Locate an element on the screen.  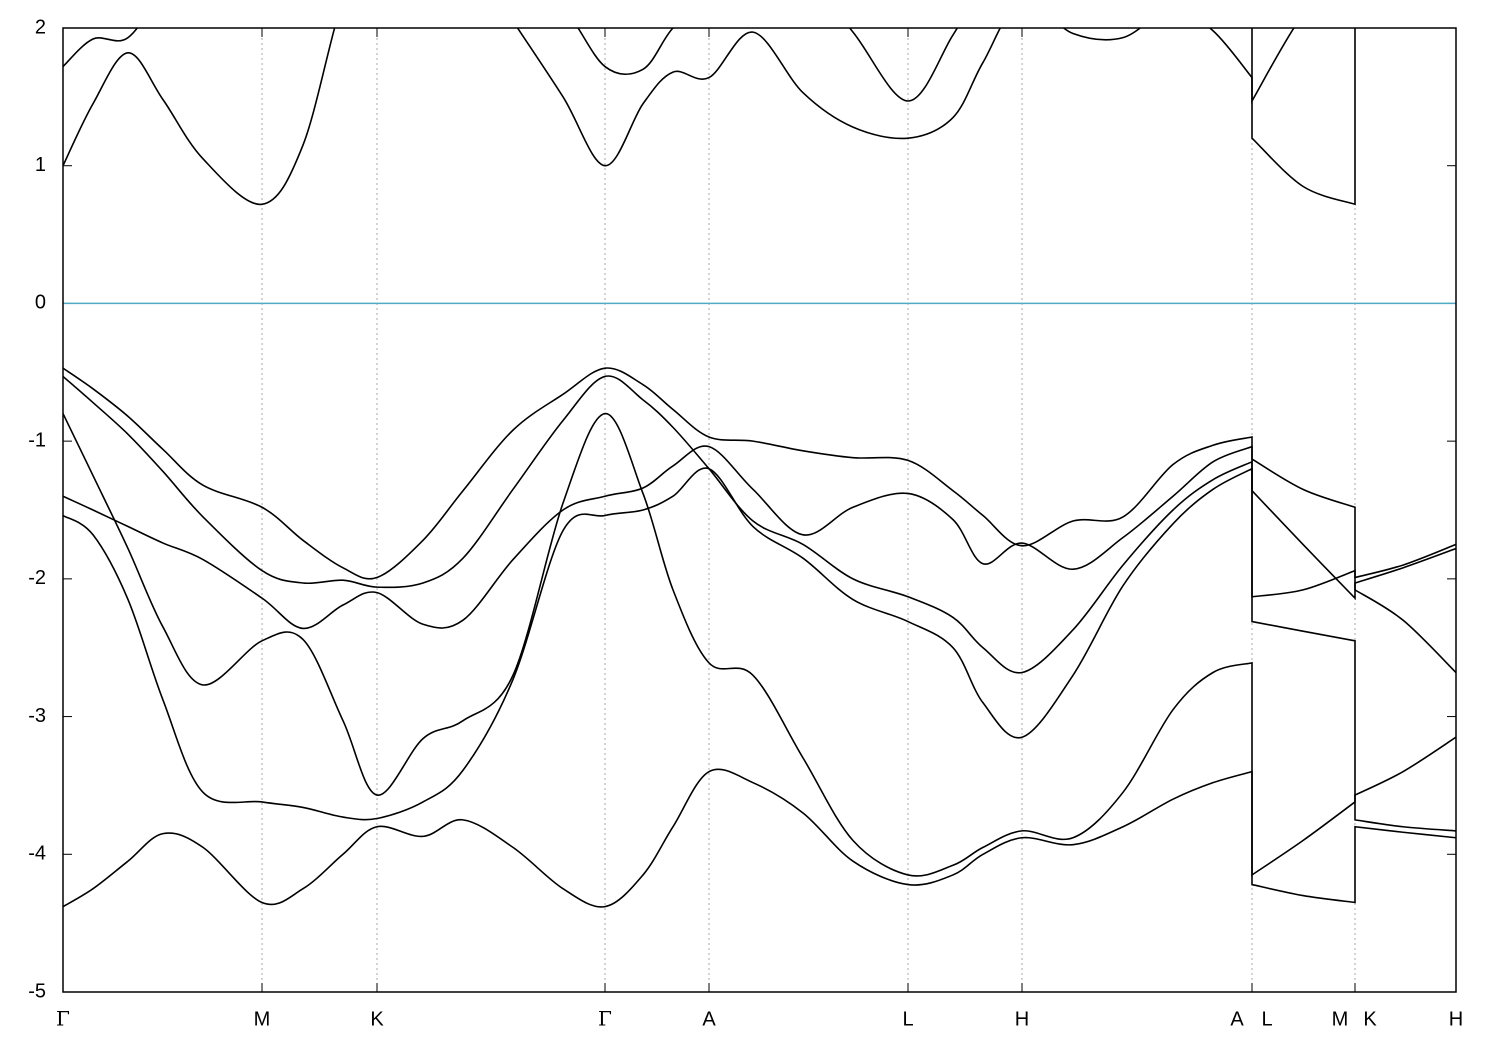
y-tick-label: -2 is located at coordinates (37, 578).